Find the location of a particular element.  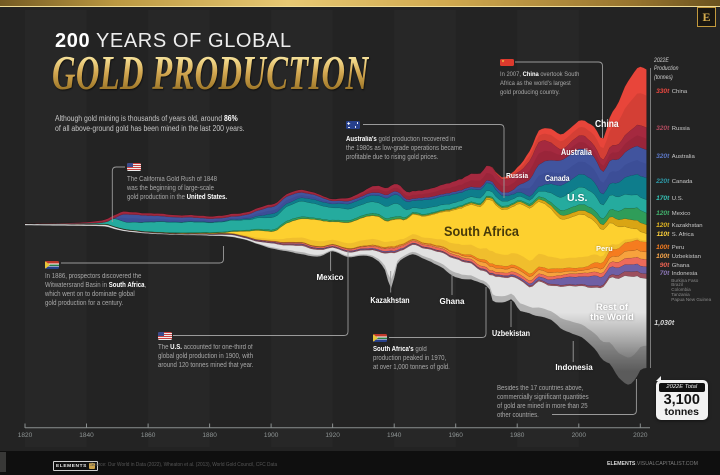

svg-text: 1960 is located at coordinates (455, 435).